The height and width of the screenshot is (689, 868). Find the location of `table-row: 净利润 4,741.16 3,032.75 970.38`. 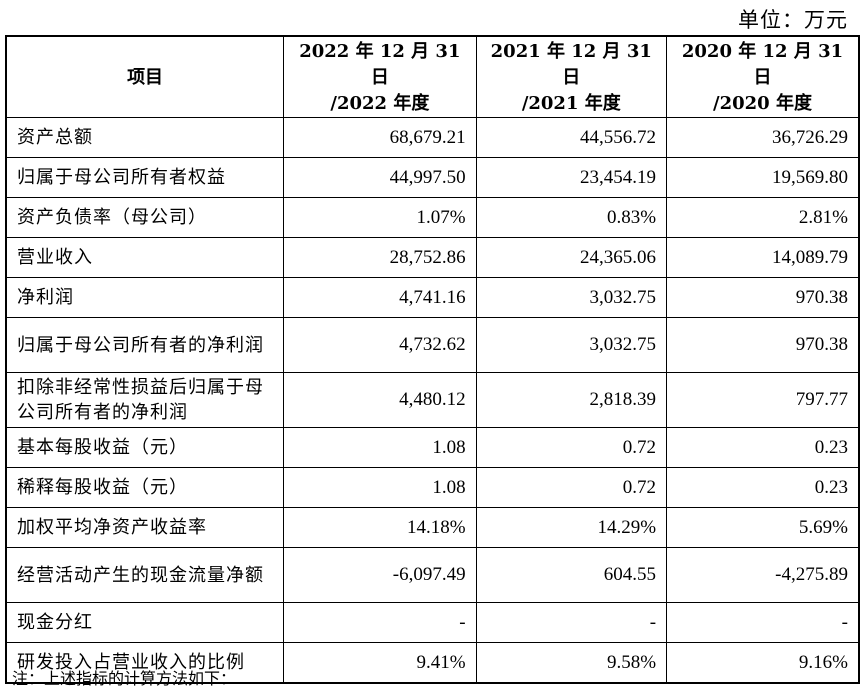

table-row: 净利润 4,741.16 3,032.75 970.38 is located at coordinates (432, 297).